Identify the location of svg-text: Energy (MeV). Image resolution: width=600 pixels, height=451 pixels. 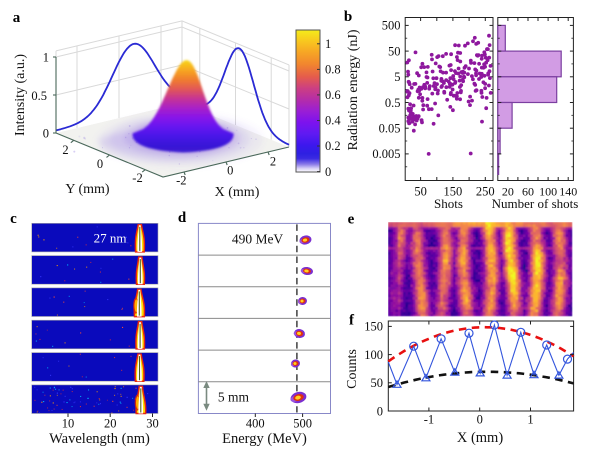
(264, 439).